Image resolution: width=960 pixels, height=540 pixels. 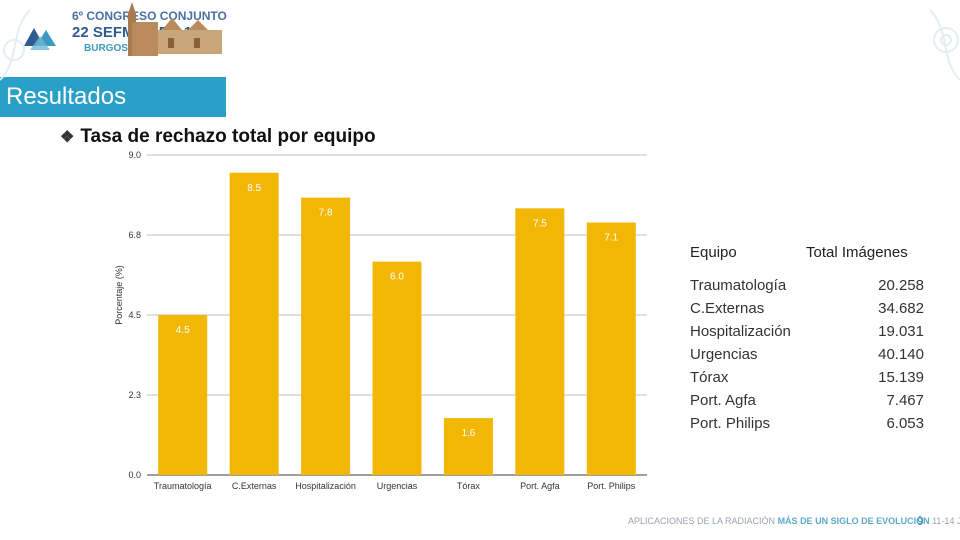 I want to click on equipo-name: Traumatología, so click(x=738, y=285).